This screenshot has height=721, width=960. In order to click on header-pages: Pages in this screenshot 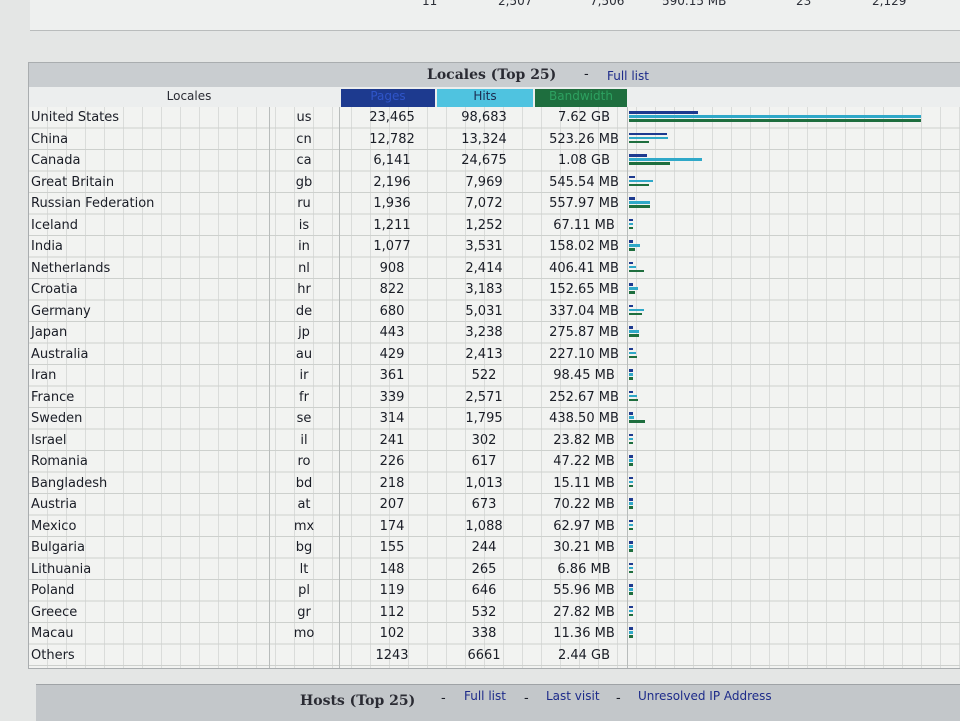, I will do `click(388, 98)`.